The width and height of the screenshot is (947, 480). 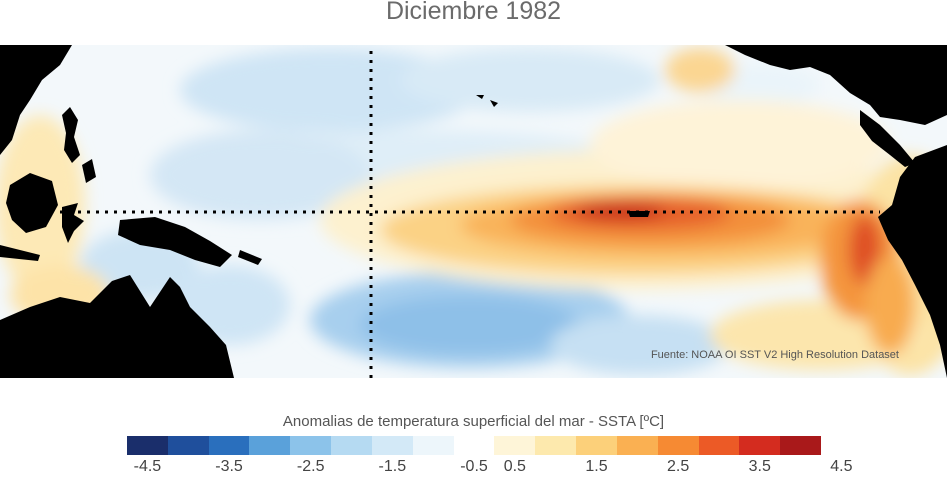 I want to click on colorbar-tick-label: -1.5, so click(x=392, y=466).